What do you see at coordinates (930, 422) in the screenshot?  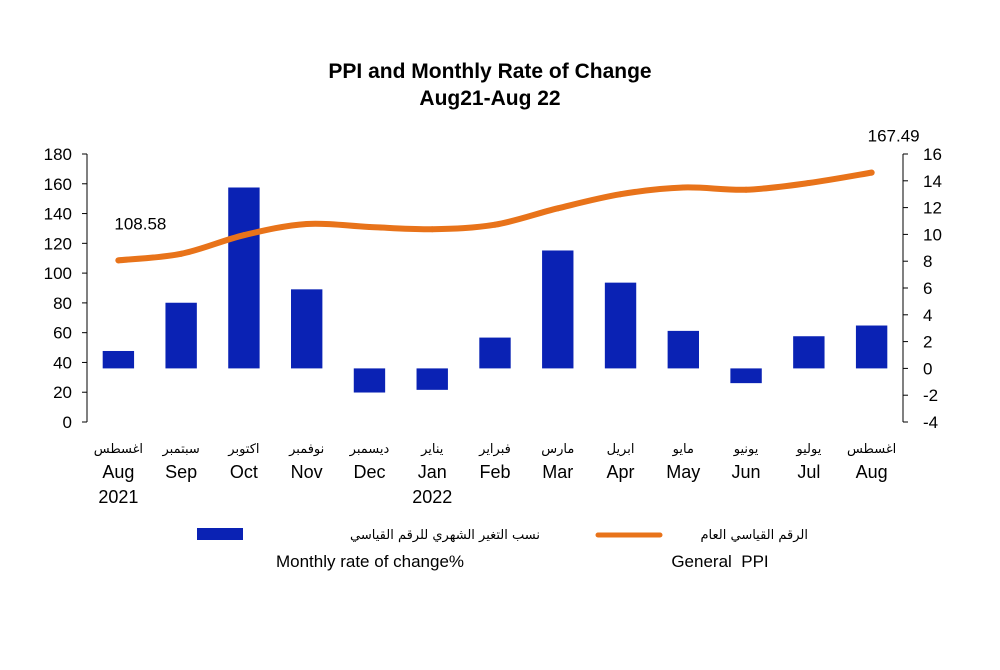 I see `right-tick-label: -4` at bounding box center [930, 422].